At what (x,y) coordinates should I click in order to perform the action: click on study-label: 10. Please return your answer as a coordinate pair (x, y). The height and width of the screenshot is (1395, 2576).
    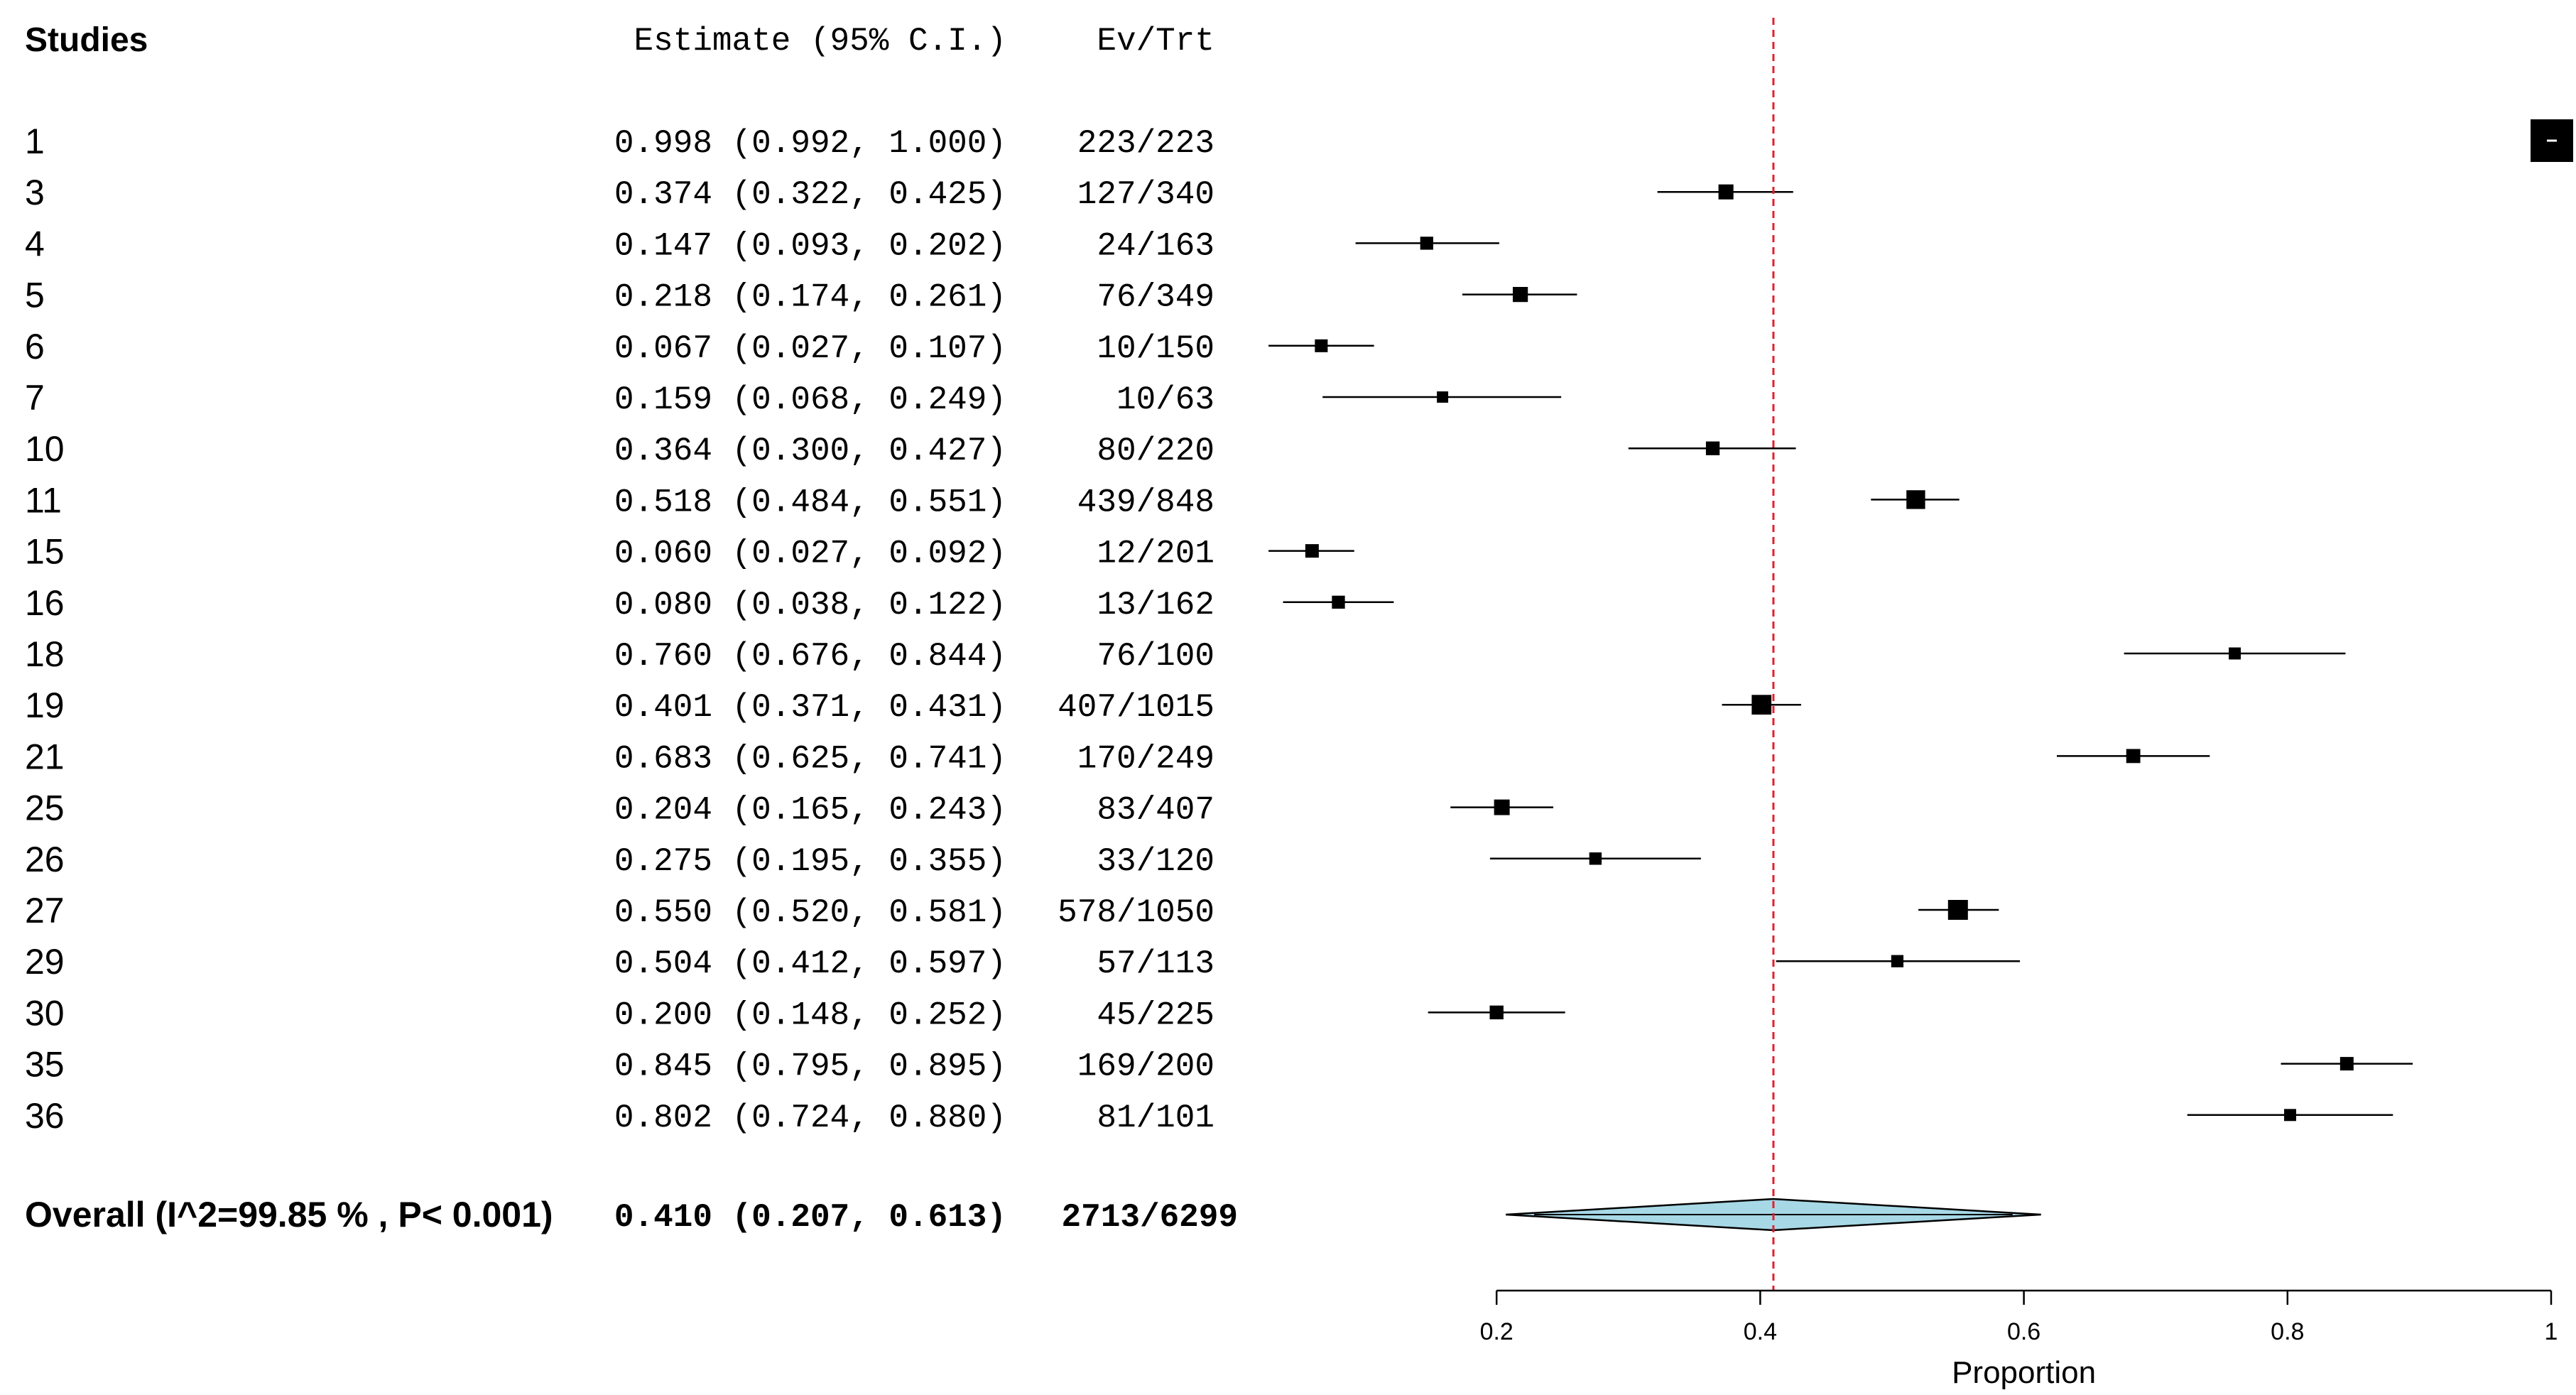
    Looking at the image, I should click on (45, 449).